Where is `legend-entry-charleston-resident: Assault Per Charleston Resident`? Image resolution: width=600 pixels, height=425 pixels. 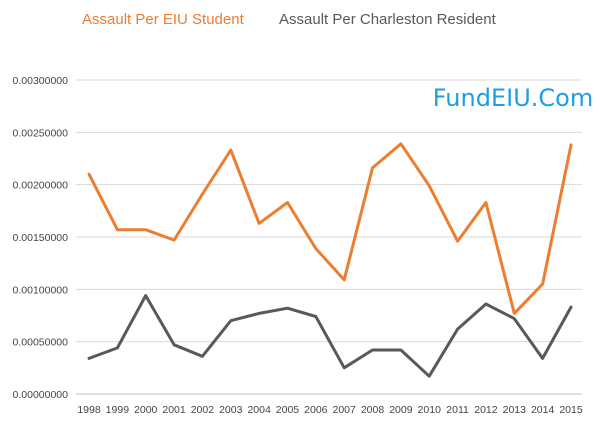 legend-entry-charleston-resident: Assault Per Charleston Resident is located at coordinates (388, 19).